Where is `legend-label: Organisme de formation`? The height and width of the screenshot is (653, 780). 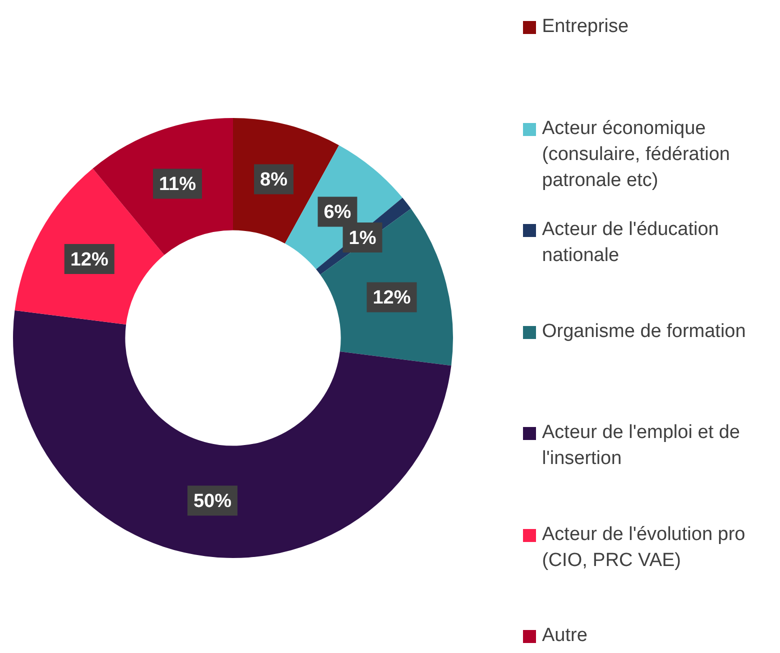
legend-label: Organisme de formation is located at coordinates (644, 332).